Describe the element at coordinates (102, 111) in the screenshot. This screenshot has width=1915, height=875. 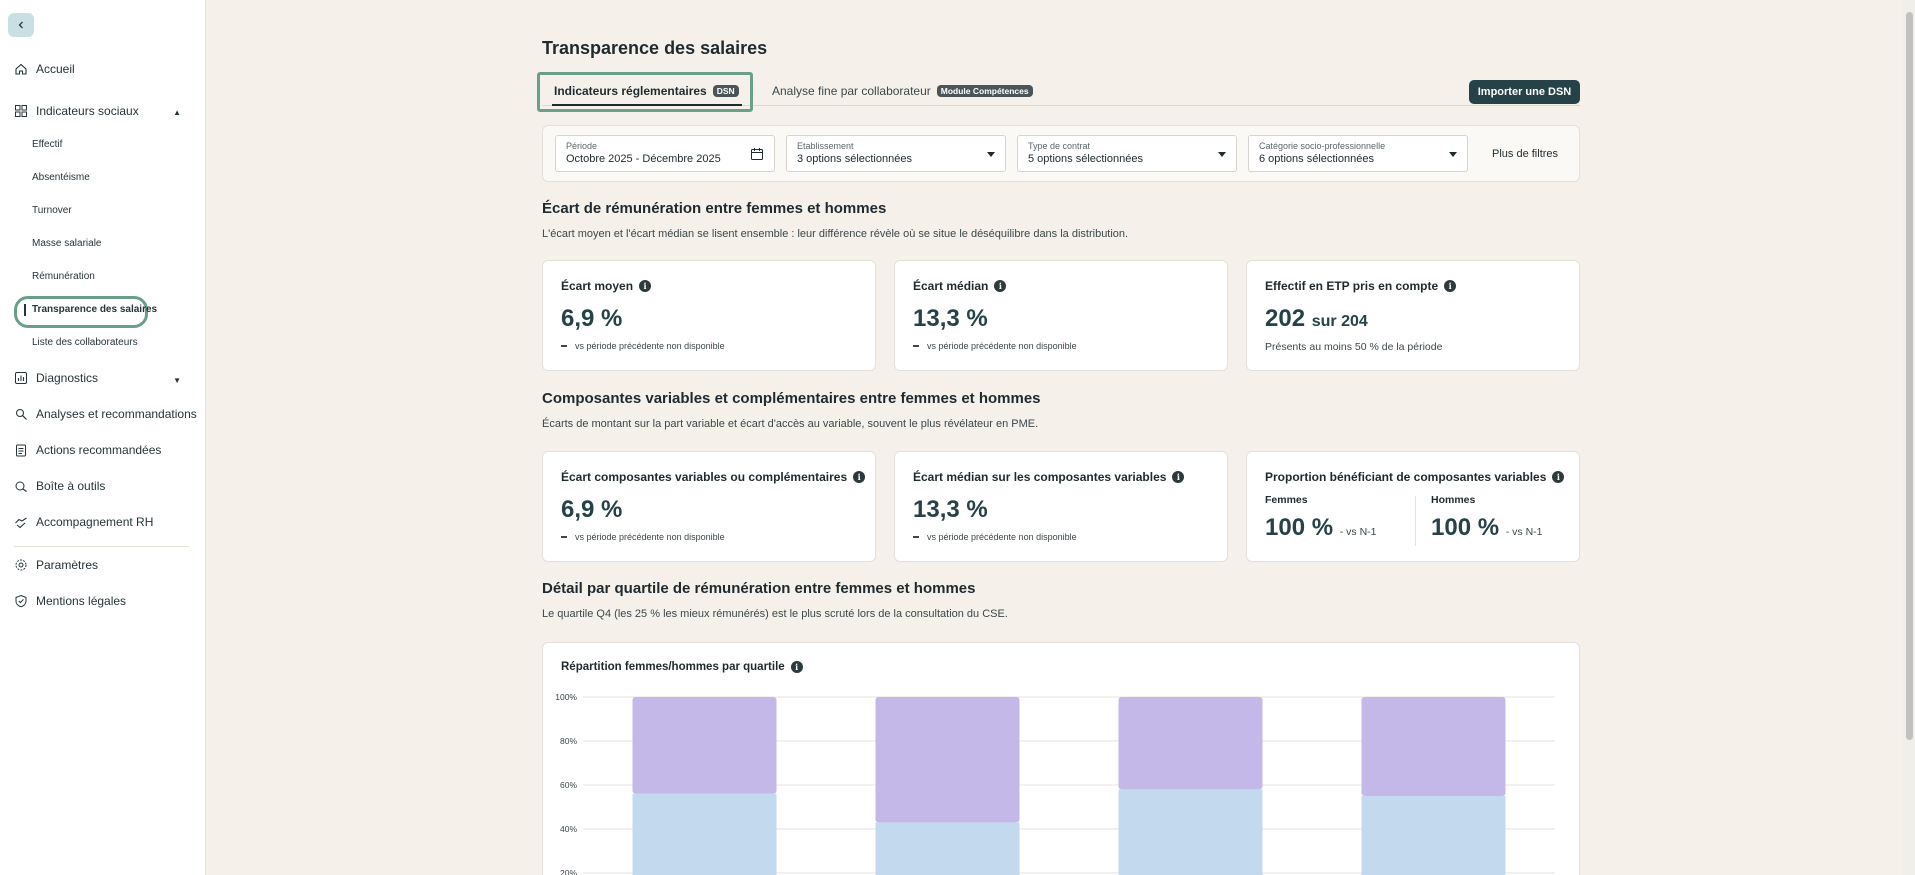
I see `nav-indicators: Indicateurs sociaux` at that location.